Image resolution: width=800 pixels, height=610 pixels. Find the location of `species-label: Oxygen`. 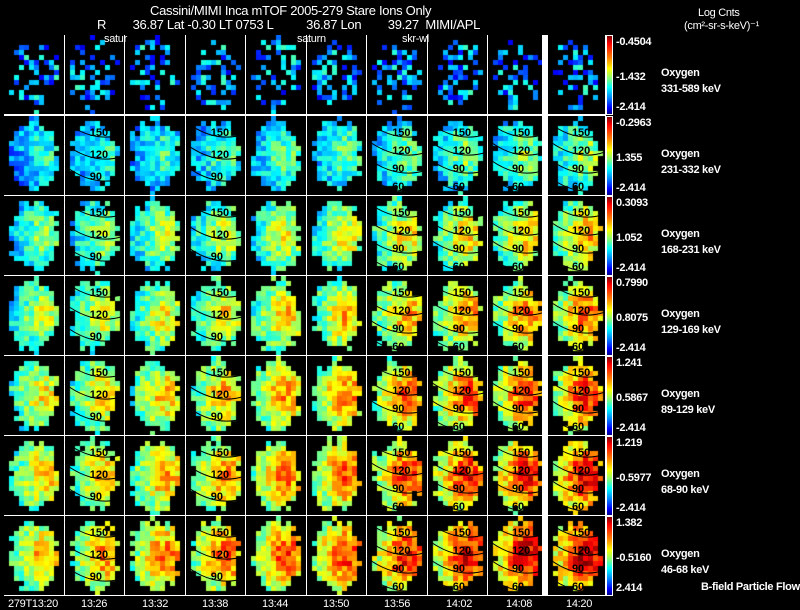

species-label: Oxygen is located at coordinates (680, 394).